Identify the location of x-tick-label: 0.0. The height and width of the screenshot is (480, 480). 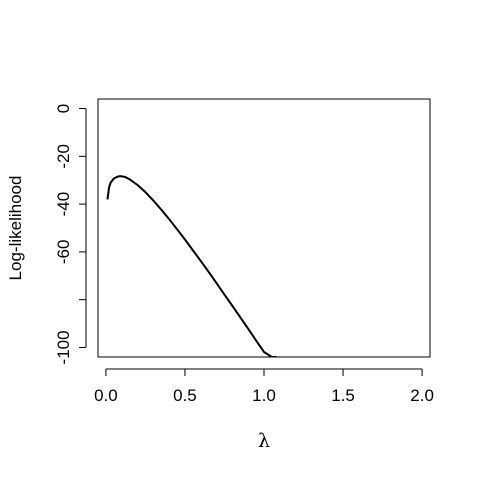
(106, 395).